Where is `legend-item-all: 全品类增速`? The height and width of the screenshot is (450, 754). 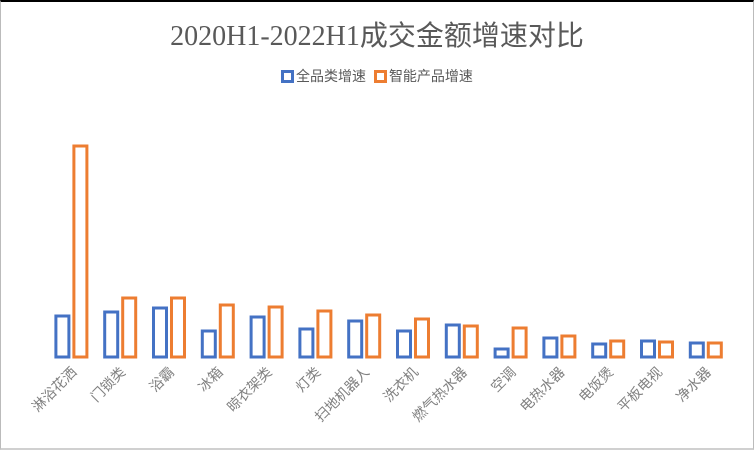
legend-item-all: 全品类增速 is located at coordinates (323, 76).